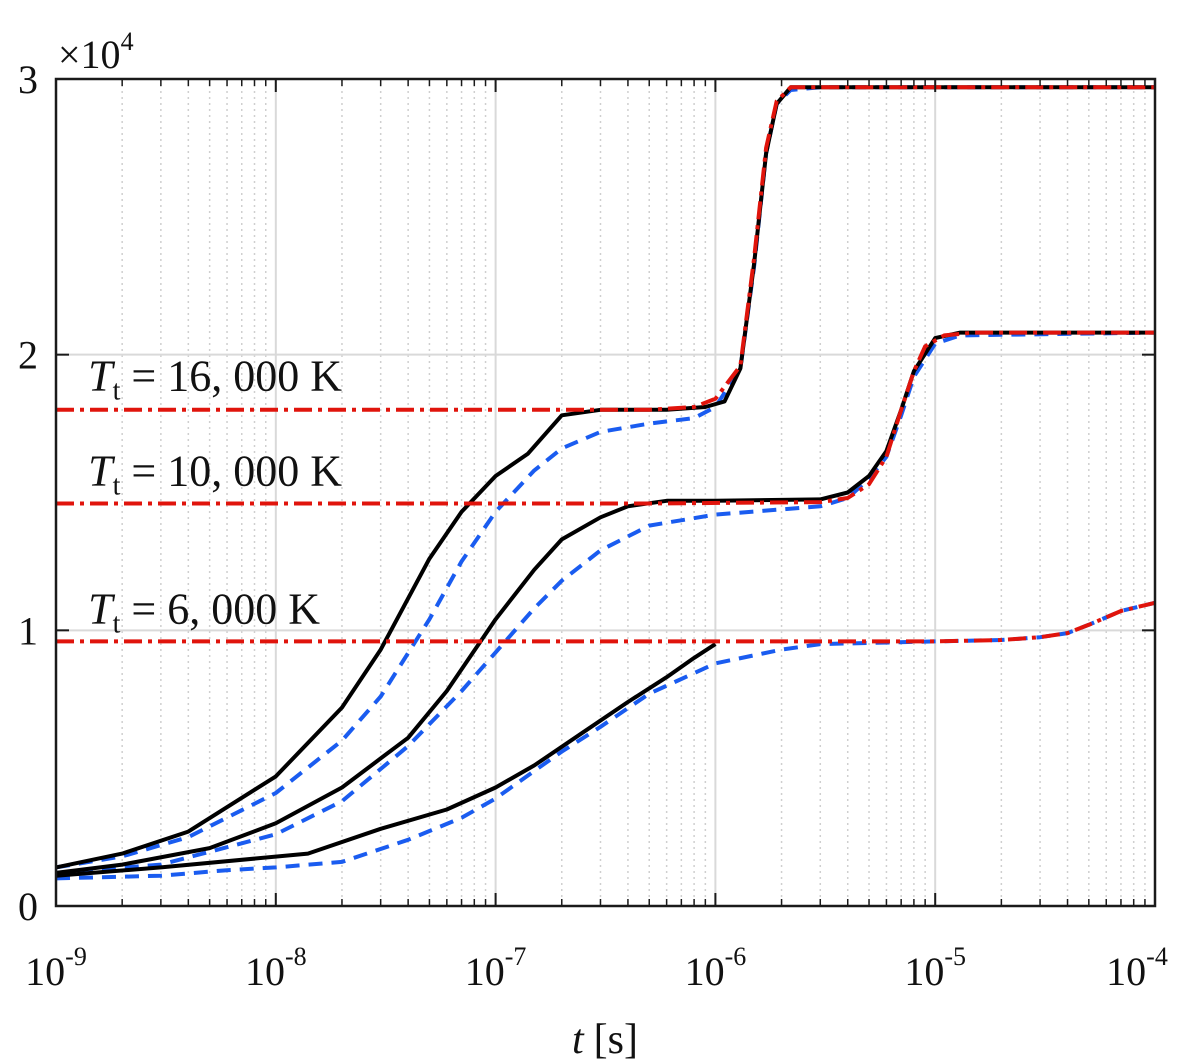 The image size is (1196, 1063). I want to click on annotation-label: Tt = 6, 000 K, so click(204, 611).